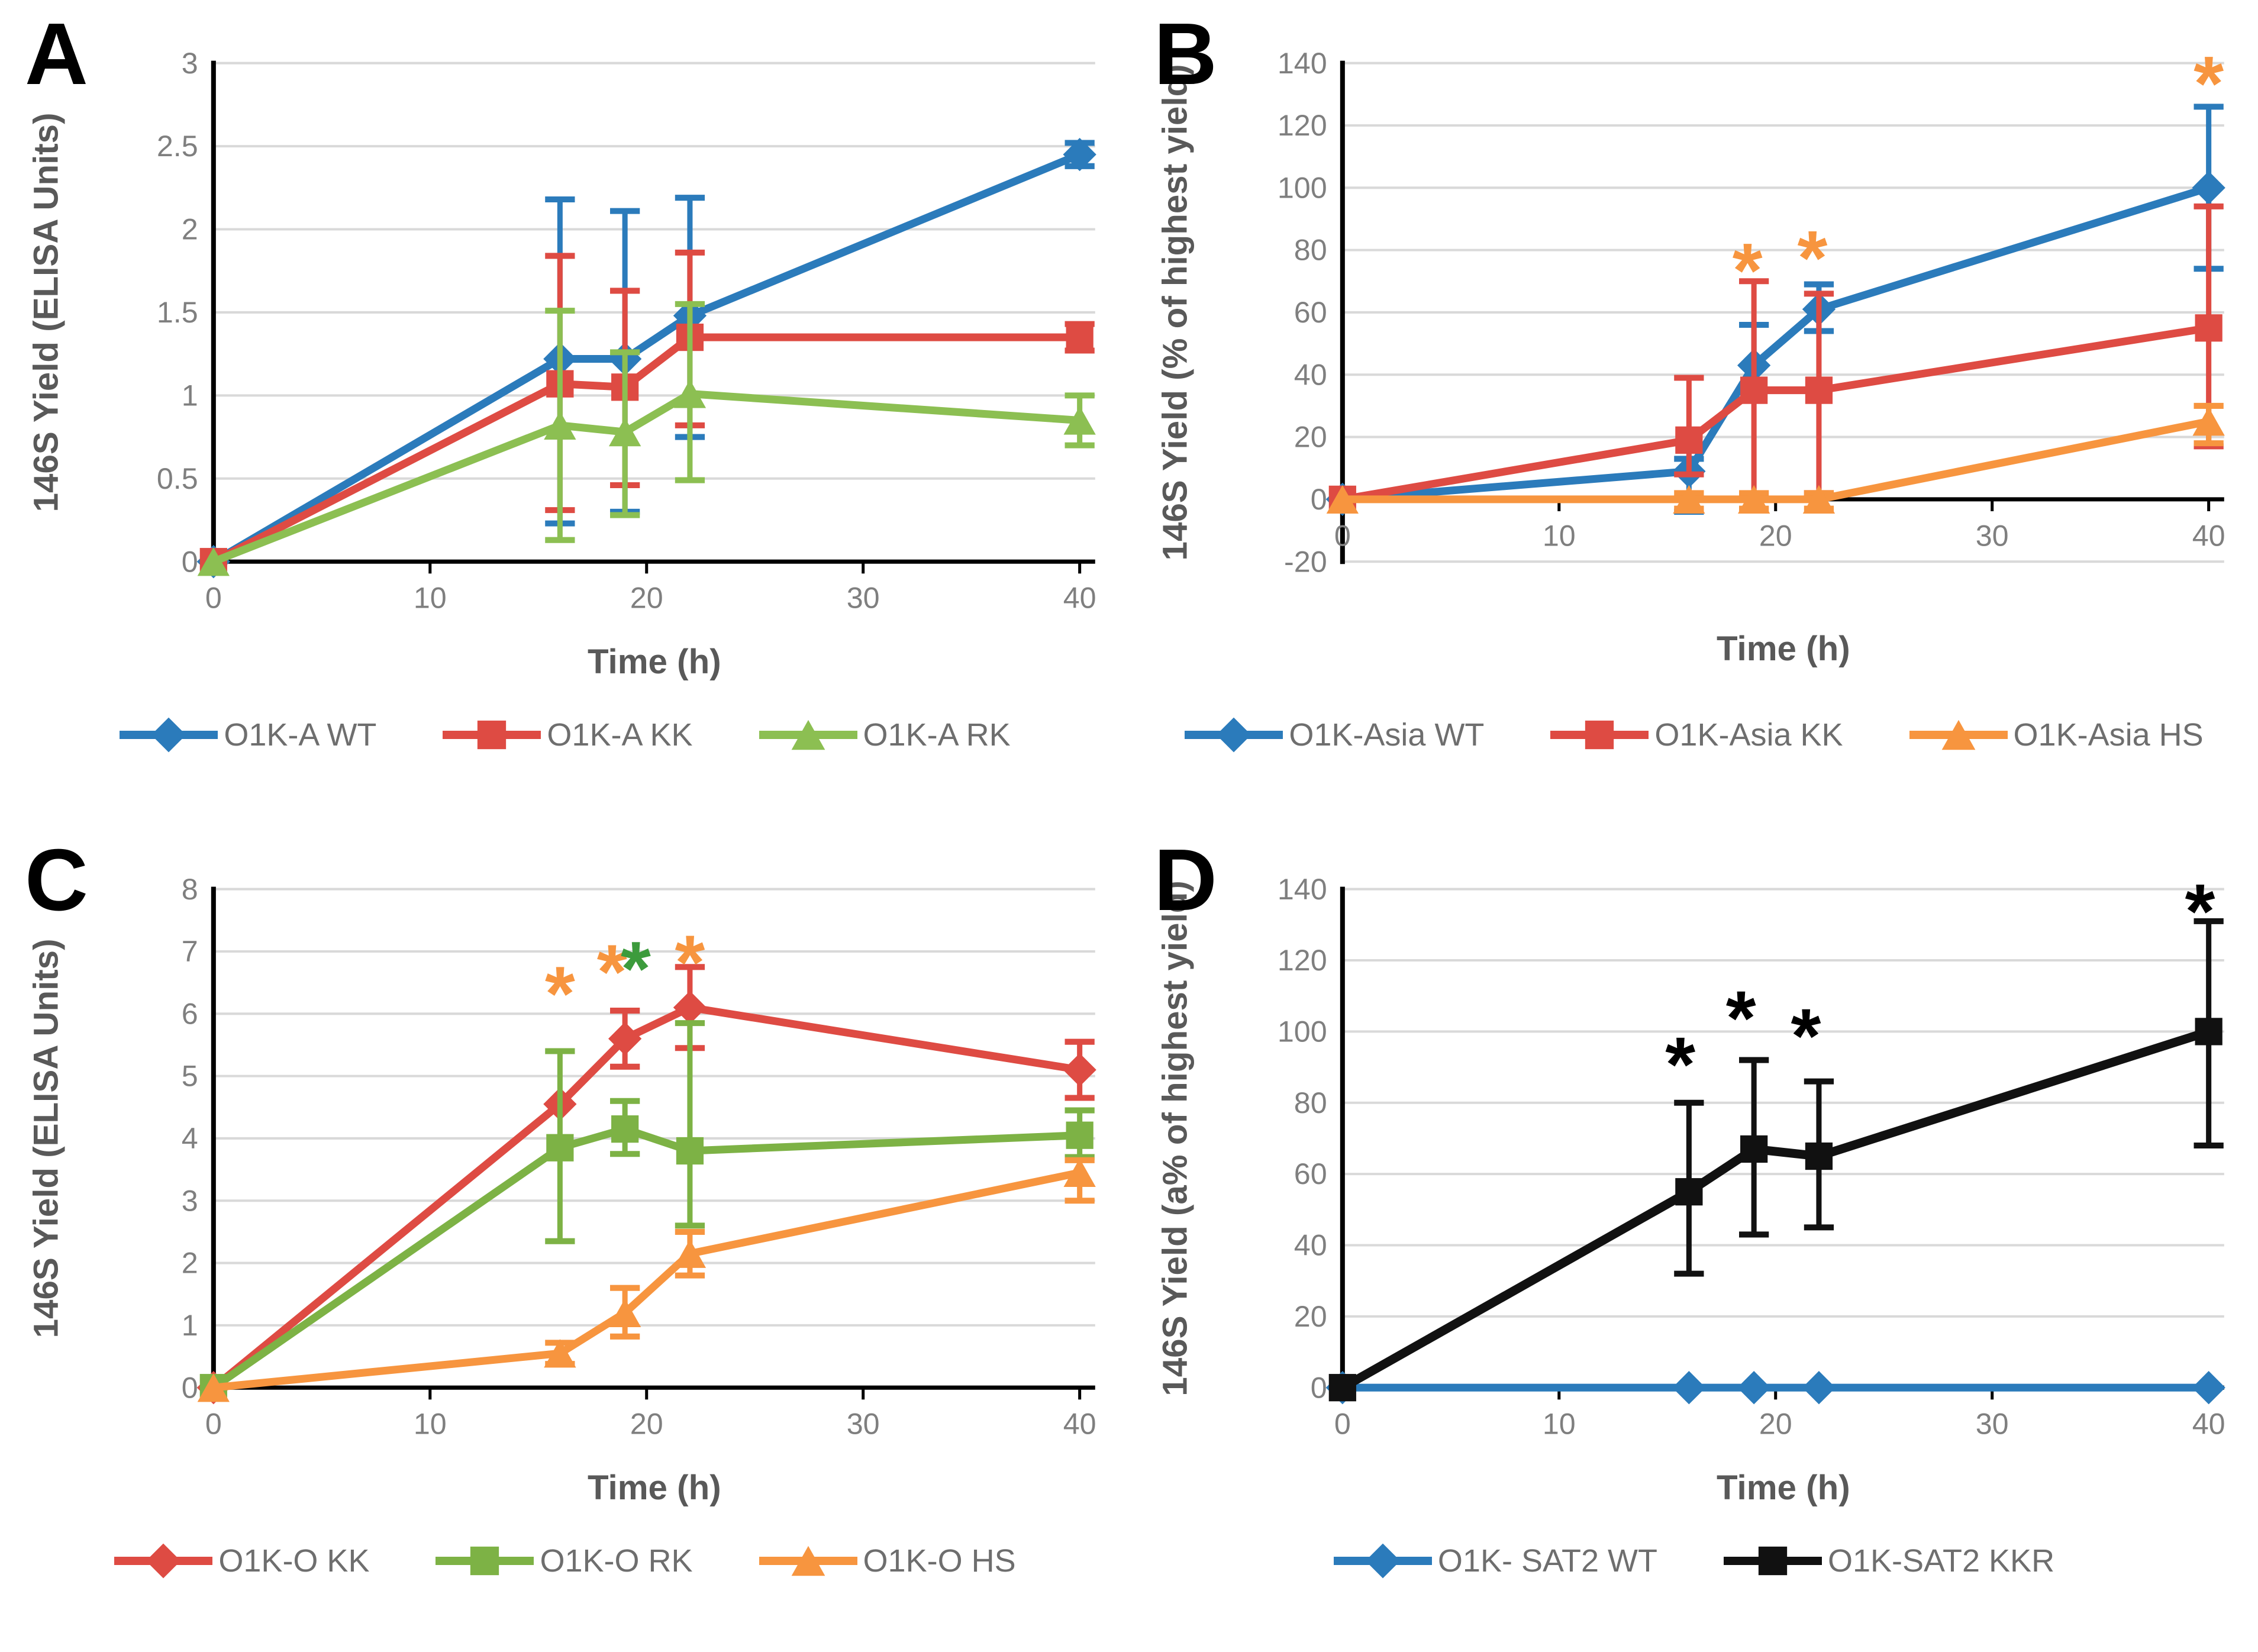 This screenshot has height=1652, width=2258. I want to click on legend-c: O1K-O KK O1K-O RK O1K-O HS, so click(564, 1561).